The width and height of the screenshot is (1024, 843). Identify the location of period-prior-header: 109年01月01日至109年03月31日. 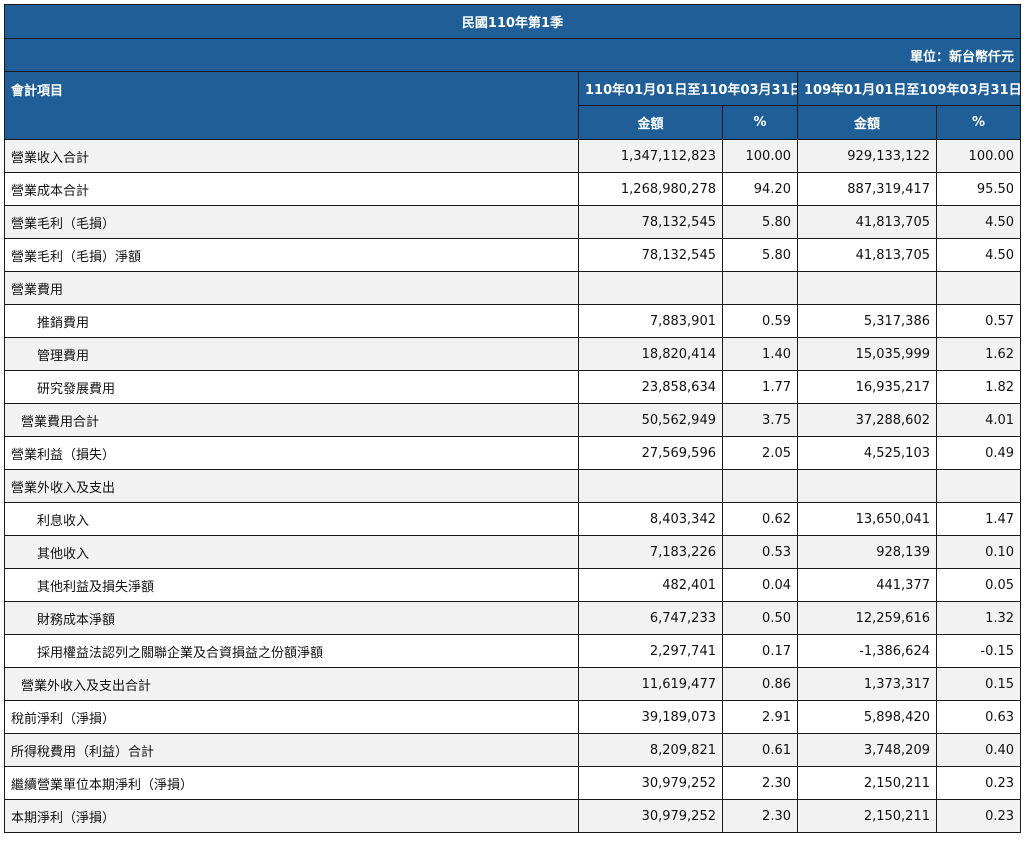
(909, 88).